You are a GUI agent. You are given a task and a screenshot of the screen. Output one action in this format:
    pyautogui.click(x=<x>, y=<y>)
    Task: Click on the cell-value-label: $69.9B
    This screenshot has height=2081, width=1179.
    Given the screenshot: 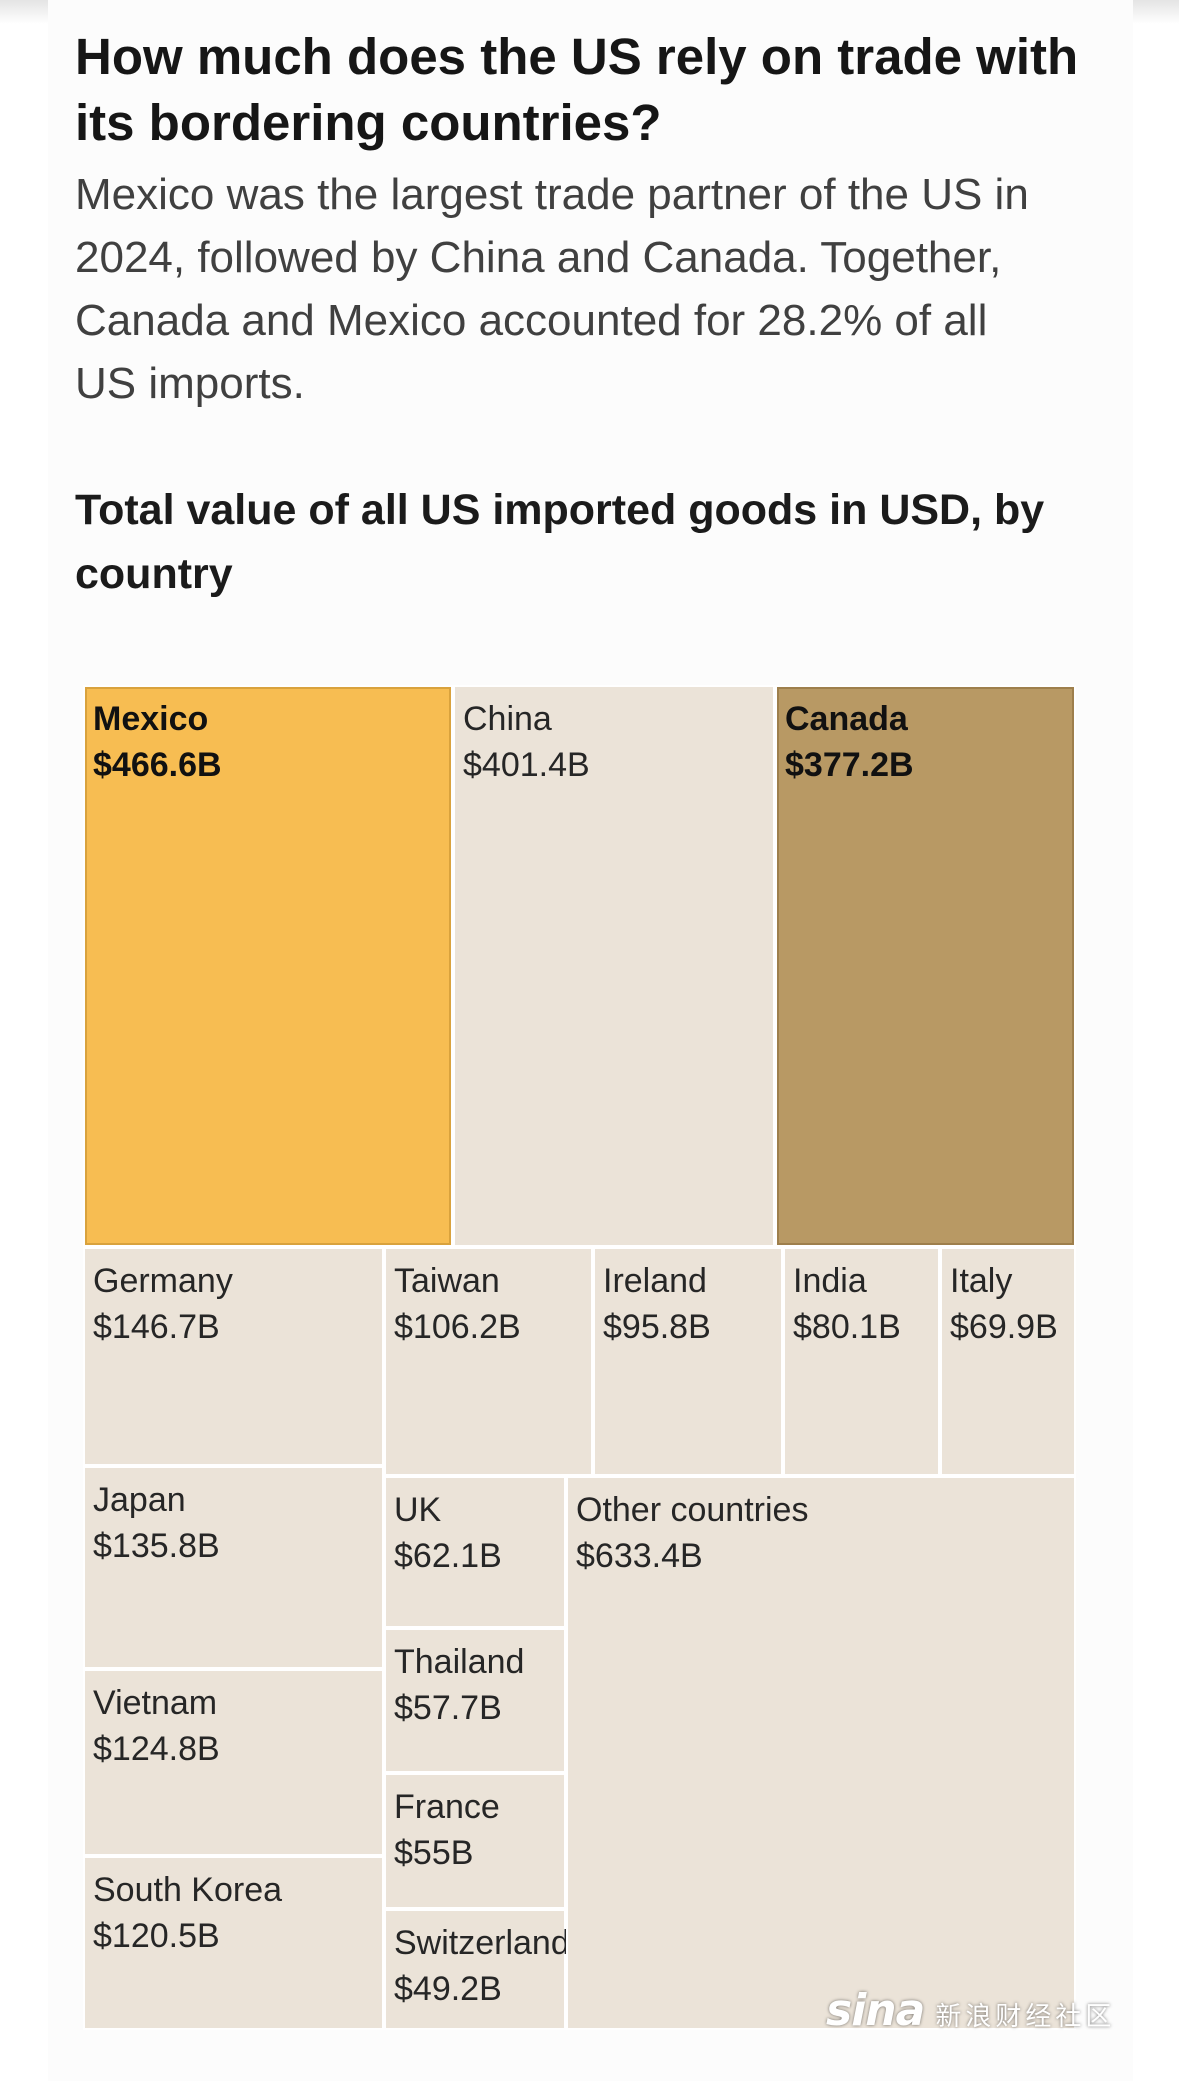 What is the action you would take?
    pyautogui.click(x=1004, y=1327)
    